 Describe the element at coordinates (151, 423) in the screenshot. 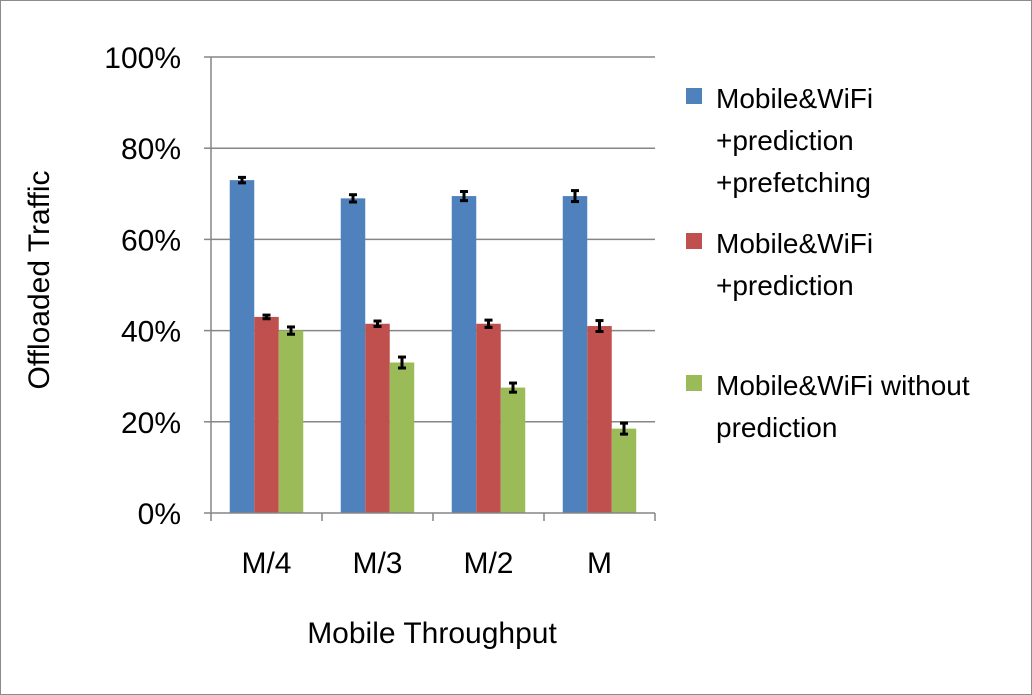

I see `y-tick-label: 20%` at that location.